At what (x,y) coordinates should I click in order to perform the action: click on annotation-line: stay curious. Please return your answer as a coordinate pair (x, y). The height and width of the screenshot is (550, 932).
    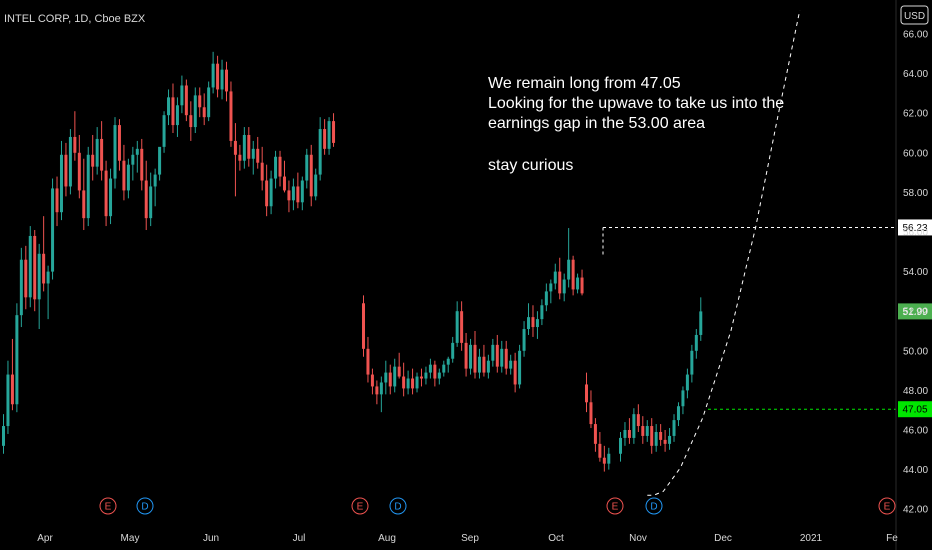
    Looking at the image, I should click on (530, 165).